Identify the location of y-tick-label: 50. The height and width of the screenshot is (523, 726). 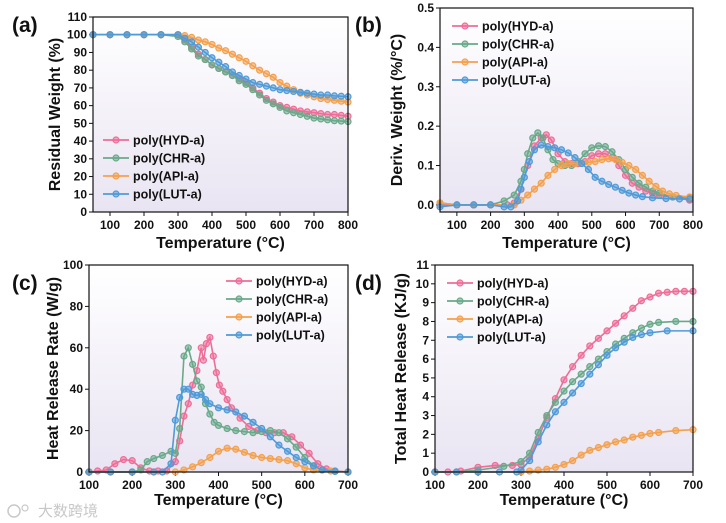
(81, 123).